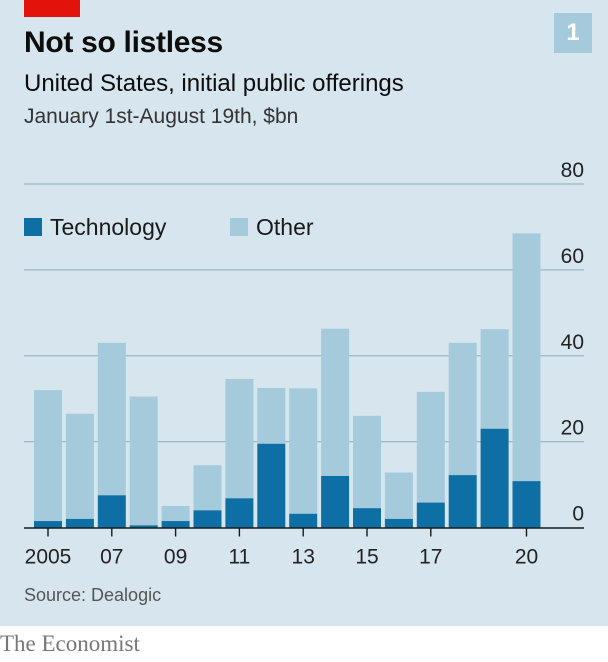  Describe the element at coordinates (111, 557) in the screenshot. I see `x-tick-label-2007: 07` at that location.